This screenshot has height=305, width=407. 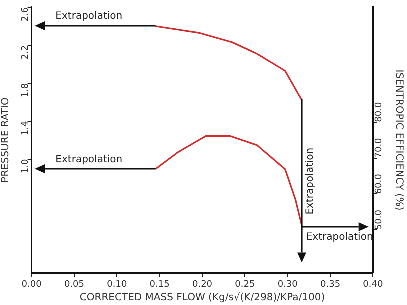 What do you see at coordinates (379, 184) in the screenshot?
I see `y2-tick-label: 60.0` at bounding box center [379, 184].